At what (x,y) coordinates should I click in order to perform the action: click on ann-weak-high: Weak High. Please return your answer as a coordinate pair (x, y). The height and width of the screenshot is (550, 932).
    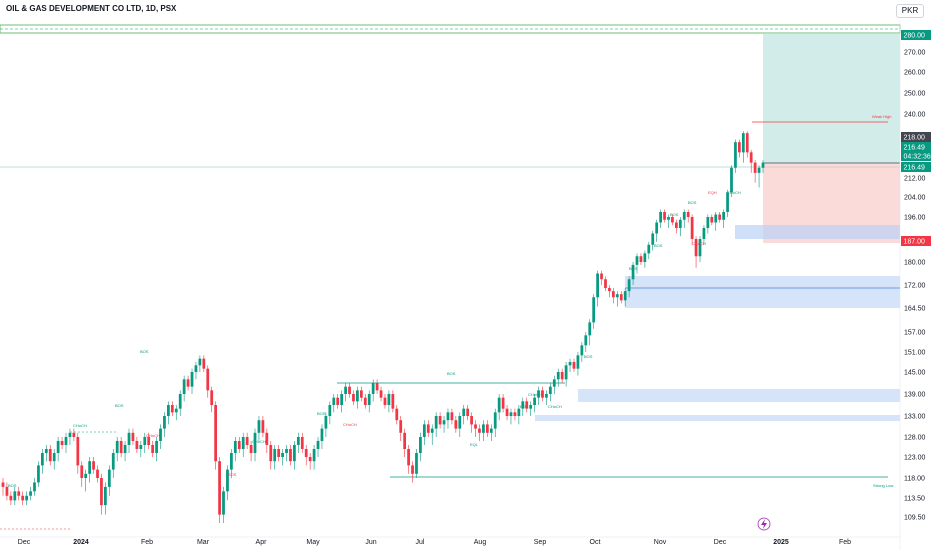
    Looking at the image, I should click on (882, 116).